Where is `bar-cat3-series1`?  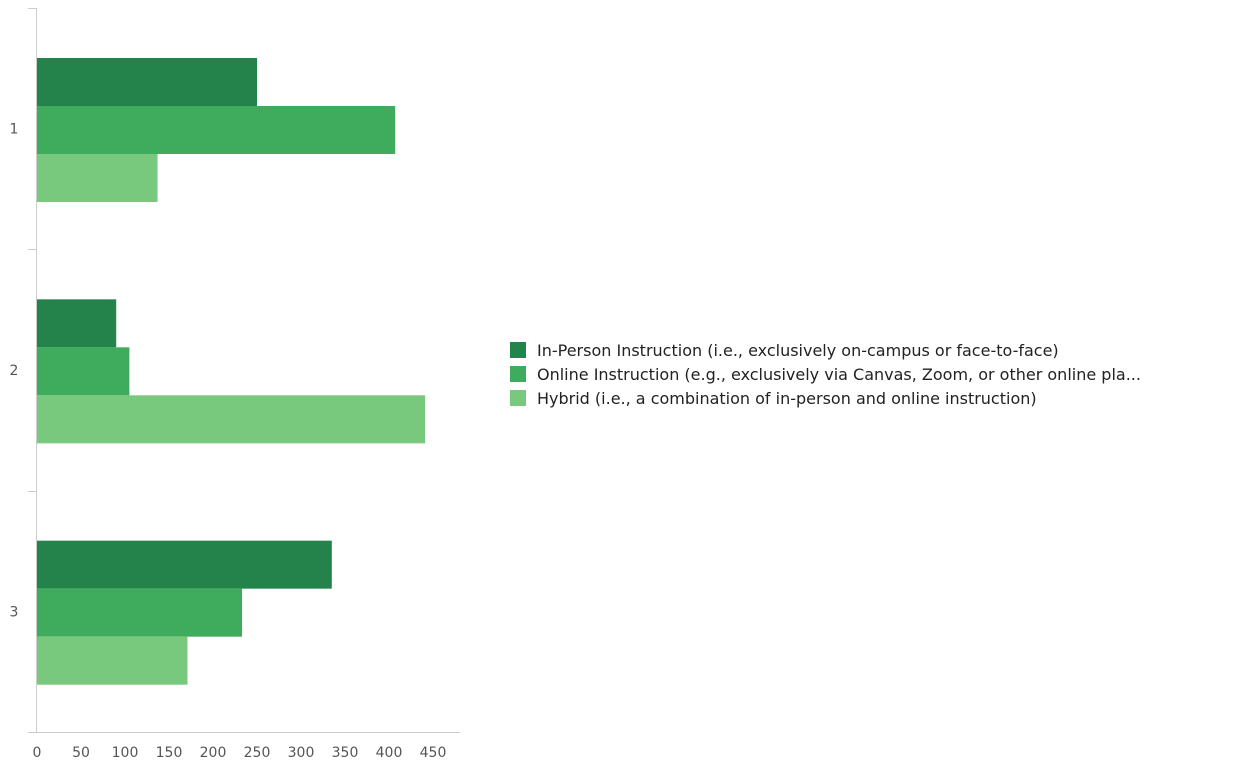 bar-cat3-series1 is located at coordinates (184, 564).